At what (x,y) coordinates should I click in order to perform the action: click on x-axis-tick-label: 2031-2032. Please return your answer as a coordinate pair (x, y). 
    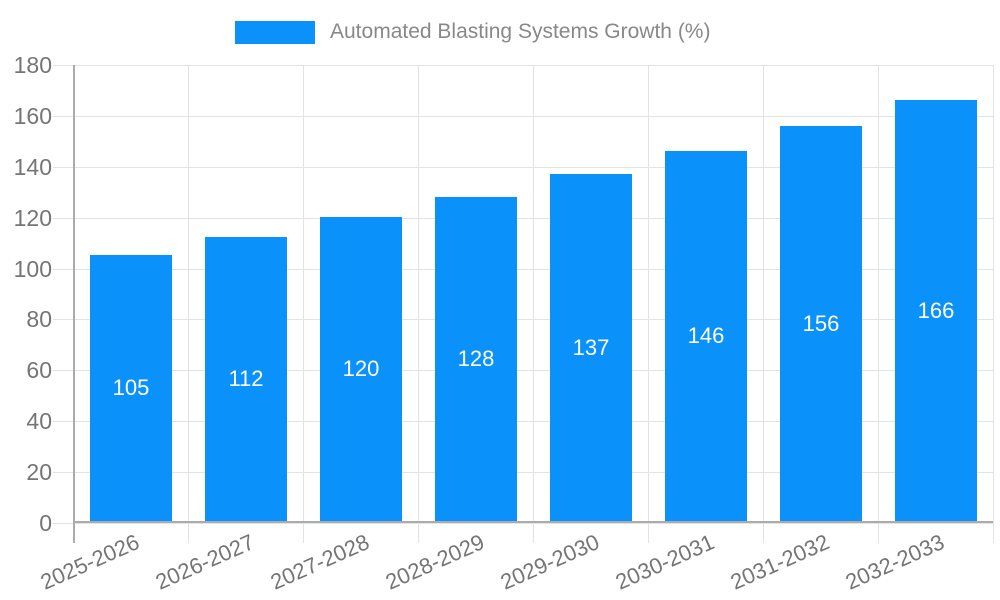
    Looking at the image, I should click on (780, 562).